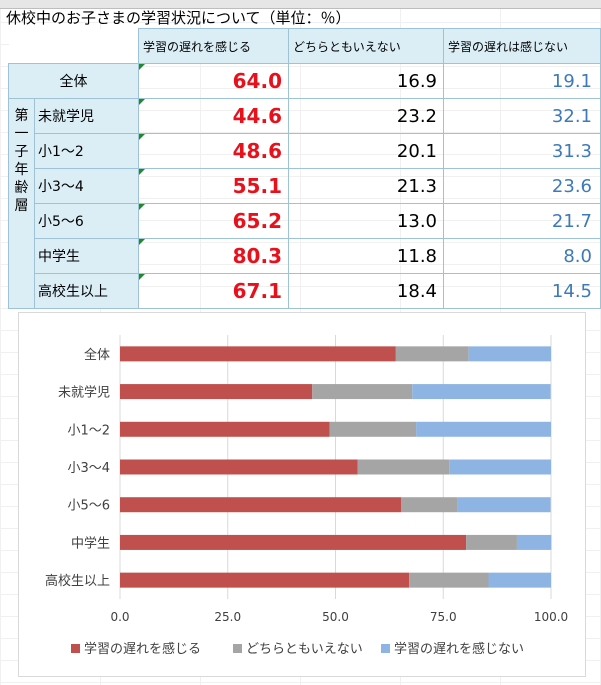 This screenshot has height=685, width=601. I want to click on table-row: 小3～4 55.1 21.3 23.6, so click(305, 186).